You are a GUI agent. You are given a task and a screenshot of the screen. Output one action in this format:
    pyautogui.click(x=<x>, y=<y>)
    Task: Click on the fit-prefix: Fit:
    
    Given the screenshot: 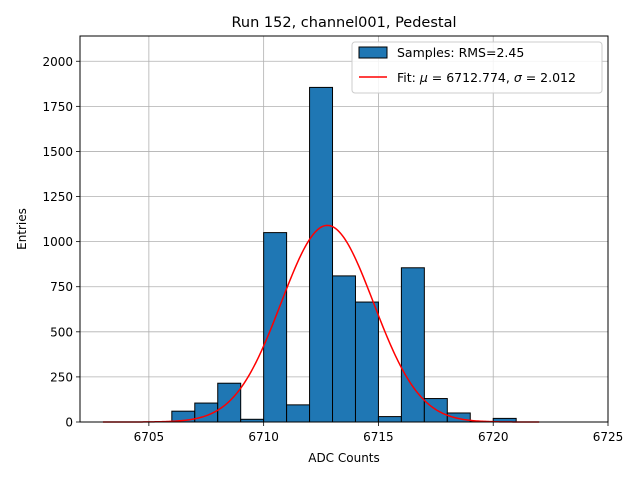 What is the action you would take?
    pyautogui.click(x=408, y=77)
    